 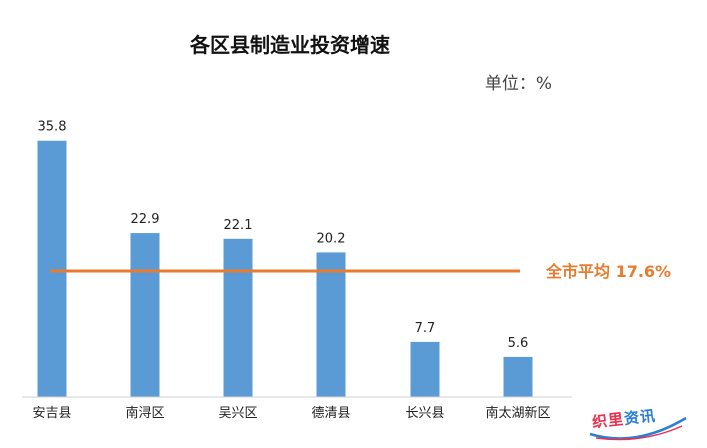 What do you see at coordinates (640, 417) in the screenshot?
I see `logo-text-b: 资讯` at bounding box center [640, 417].